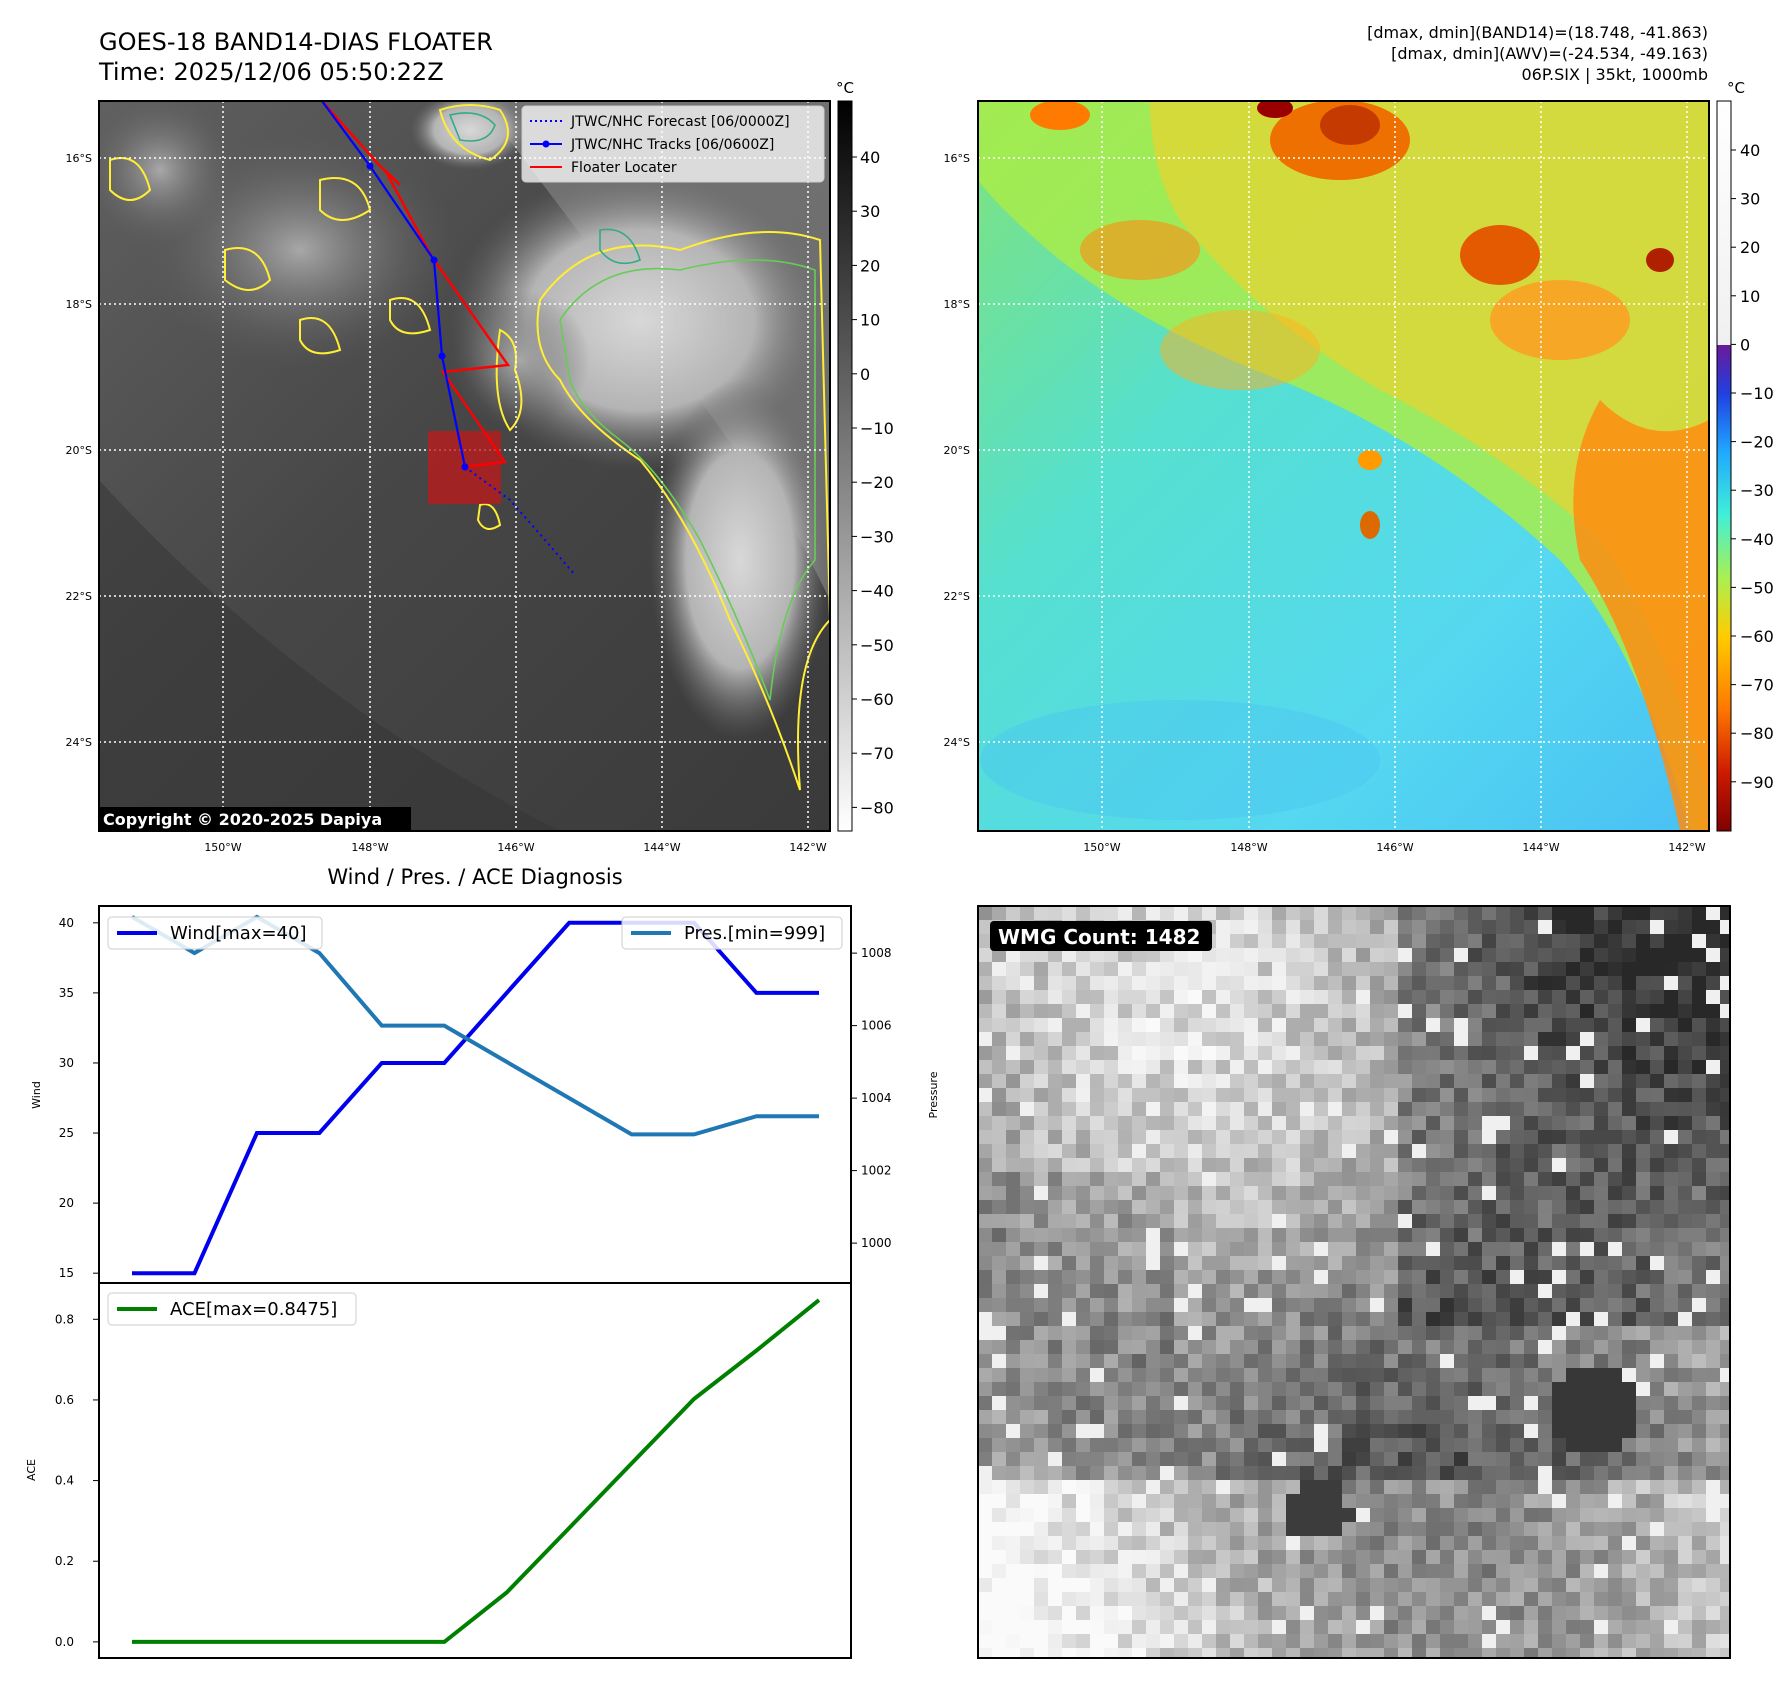 Image resolution: width=1792 pixels, height=1690 pixels. Describe the element at coordinates (66, 1273) in the screenshot. I see `wind-tick-label: 15` at that location.